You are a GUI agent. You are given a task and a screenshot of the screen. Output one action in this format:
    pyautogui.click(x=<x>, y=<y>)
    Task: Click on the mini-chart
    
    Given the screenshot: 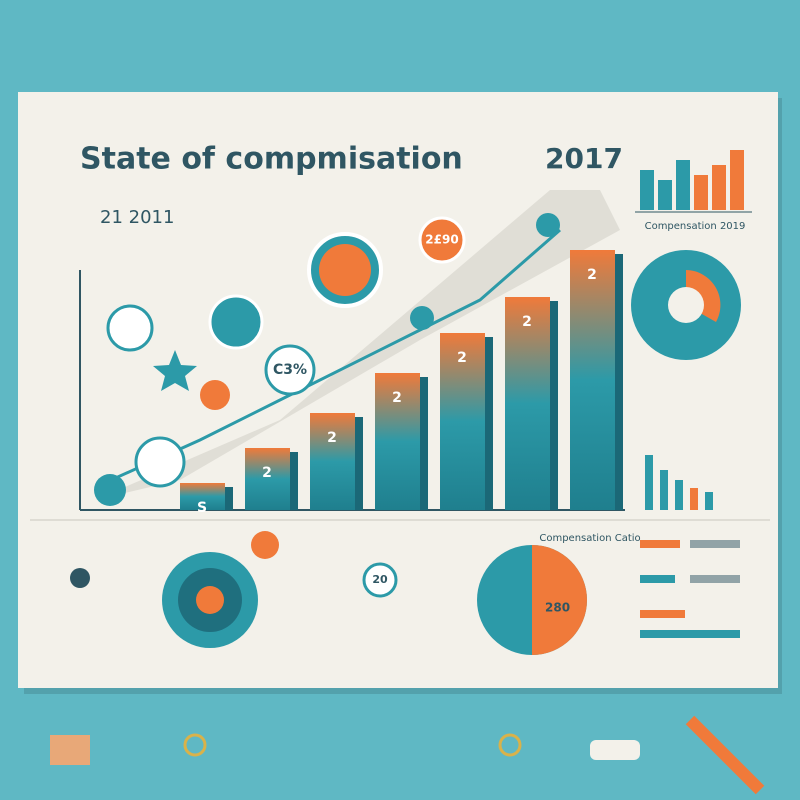 What is the action you would take?
    pyautogui.click(x=693, y=181)
    